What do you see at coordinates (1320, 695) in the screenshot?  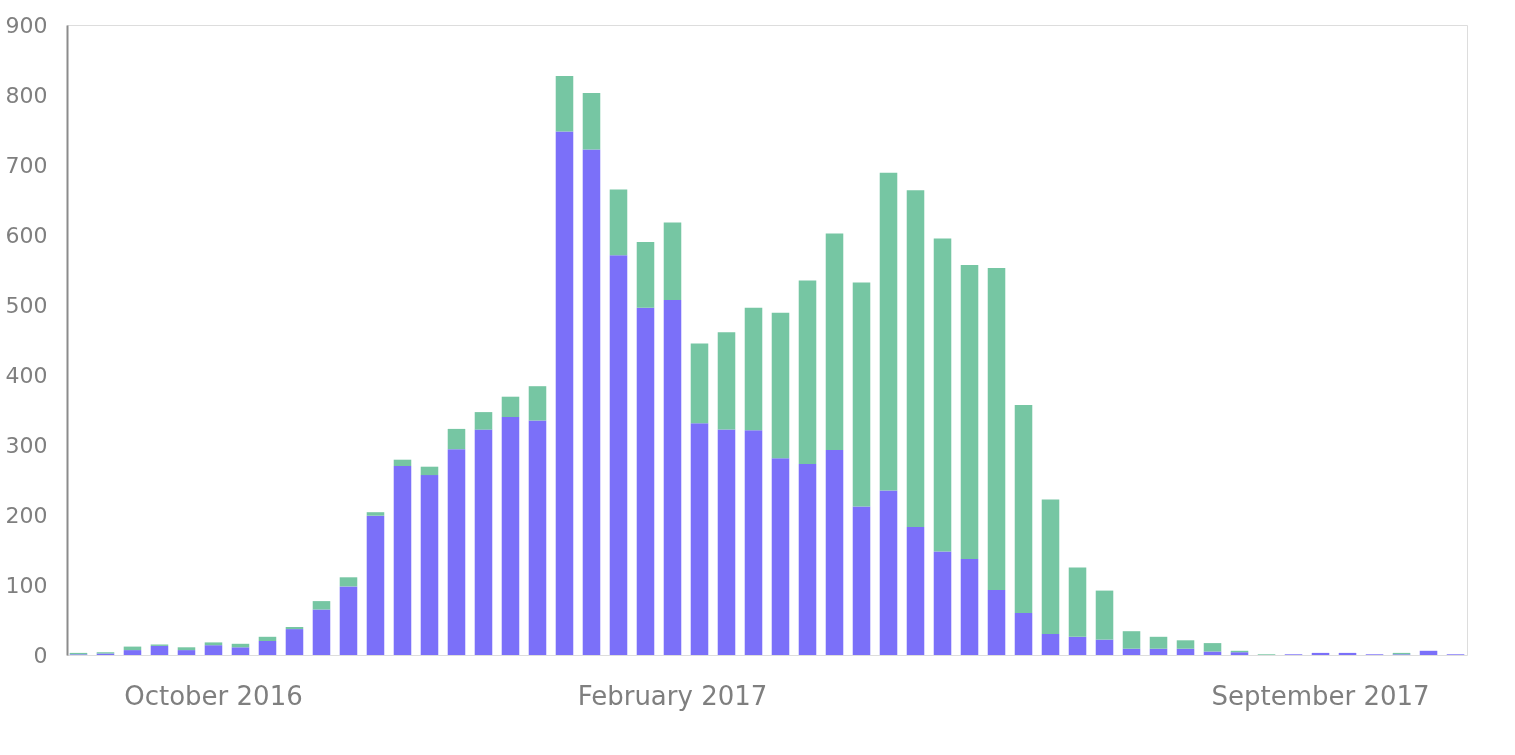 I see `x-tick-label: September 2017` at bounding box center [1320, 695].